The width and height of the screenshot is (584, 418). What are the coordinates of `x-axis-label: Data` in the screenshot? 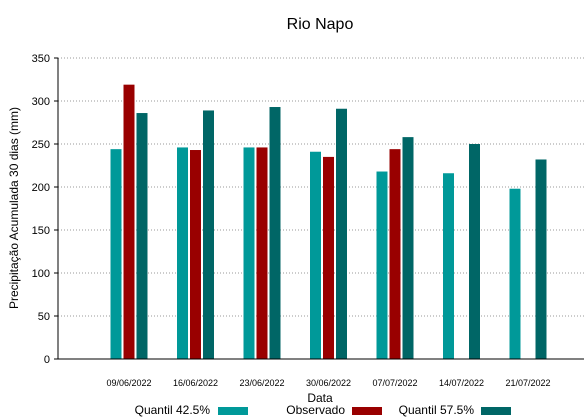 It's located at (320, 398).